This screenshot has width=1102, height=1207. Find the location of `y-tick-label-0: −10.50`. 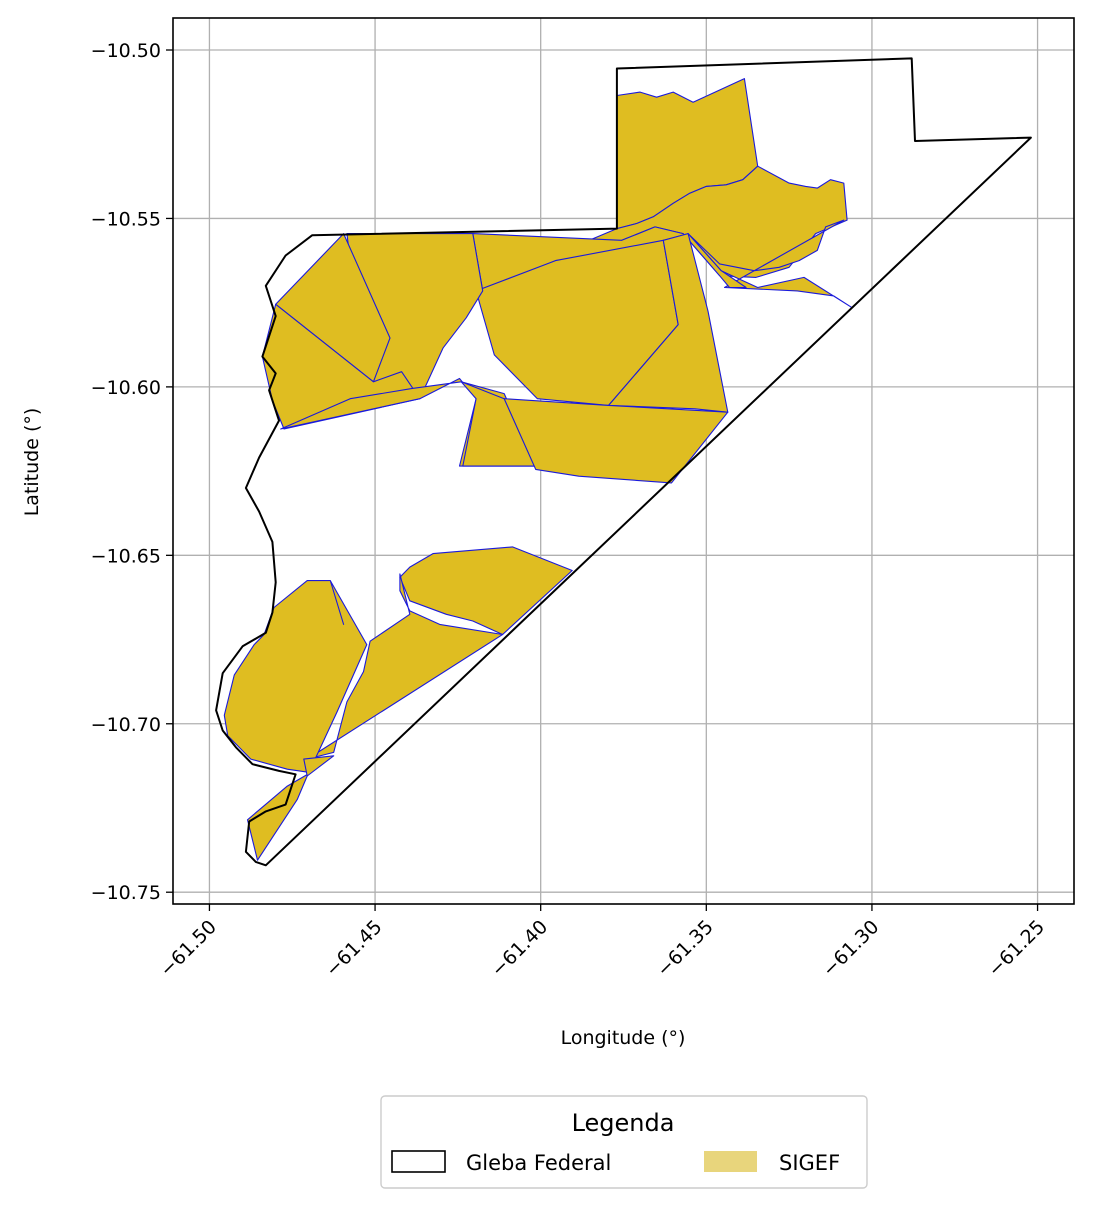

y-tick-label-0: −10.50 is located at coordinates (126, 51).